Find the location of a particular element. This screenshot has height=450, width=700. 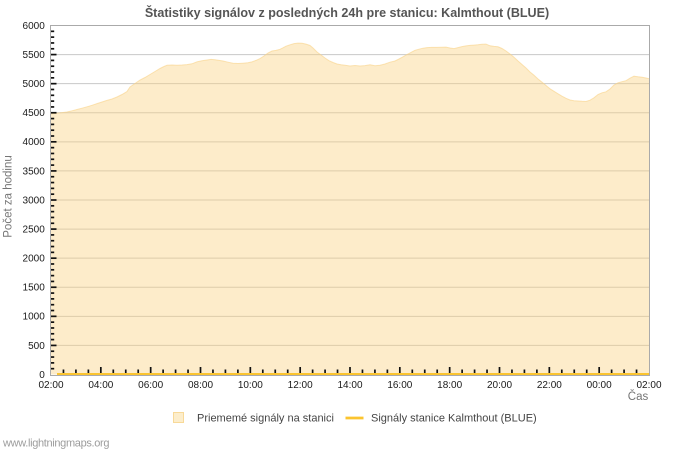

svg-text: 16:00 is located at coordinates (399, 385).